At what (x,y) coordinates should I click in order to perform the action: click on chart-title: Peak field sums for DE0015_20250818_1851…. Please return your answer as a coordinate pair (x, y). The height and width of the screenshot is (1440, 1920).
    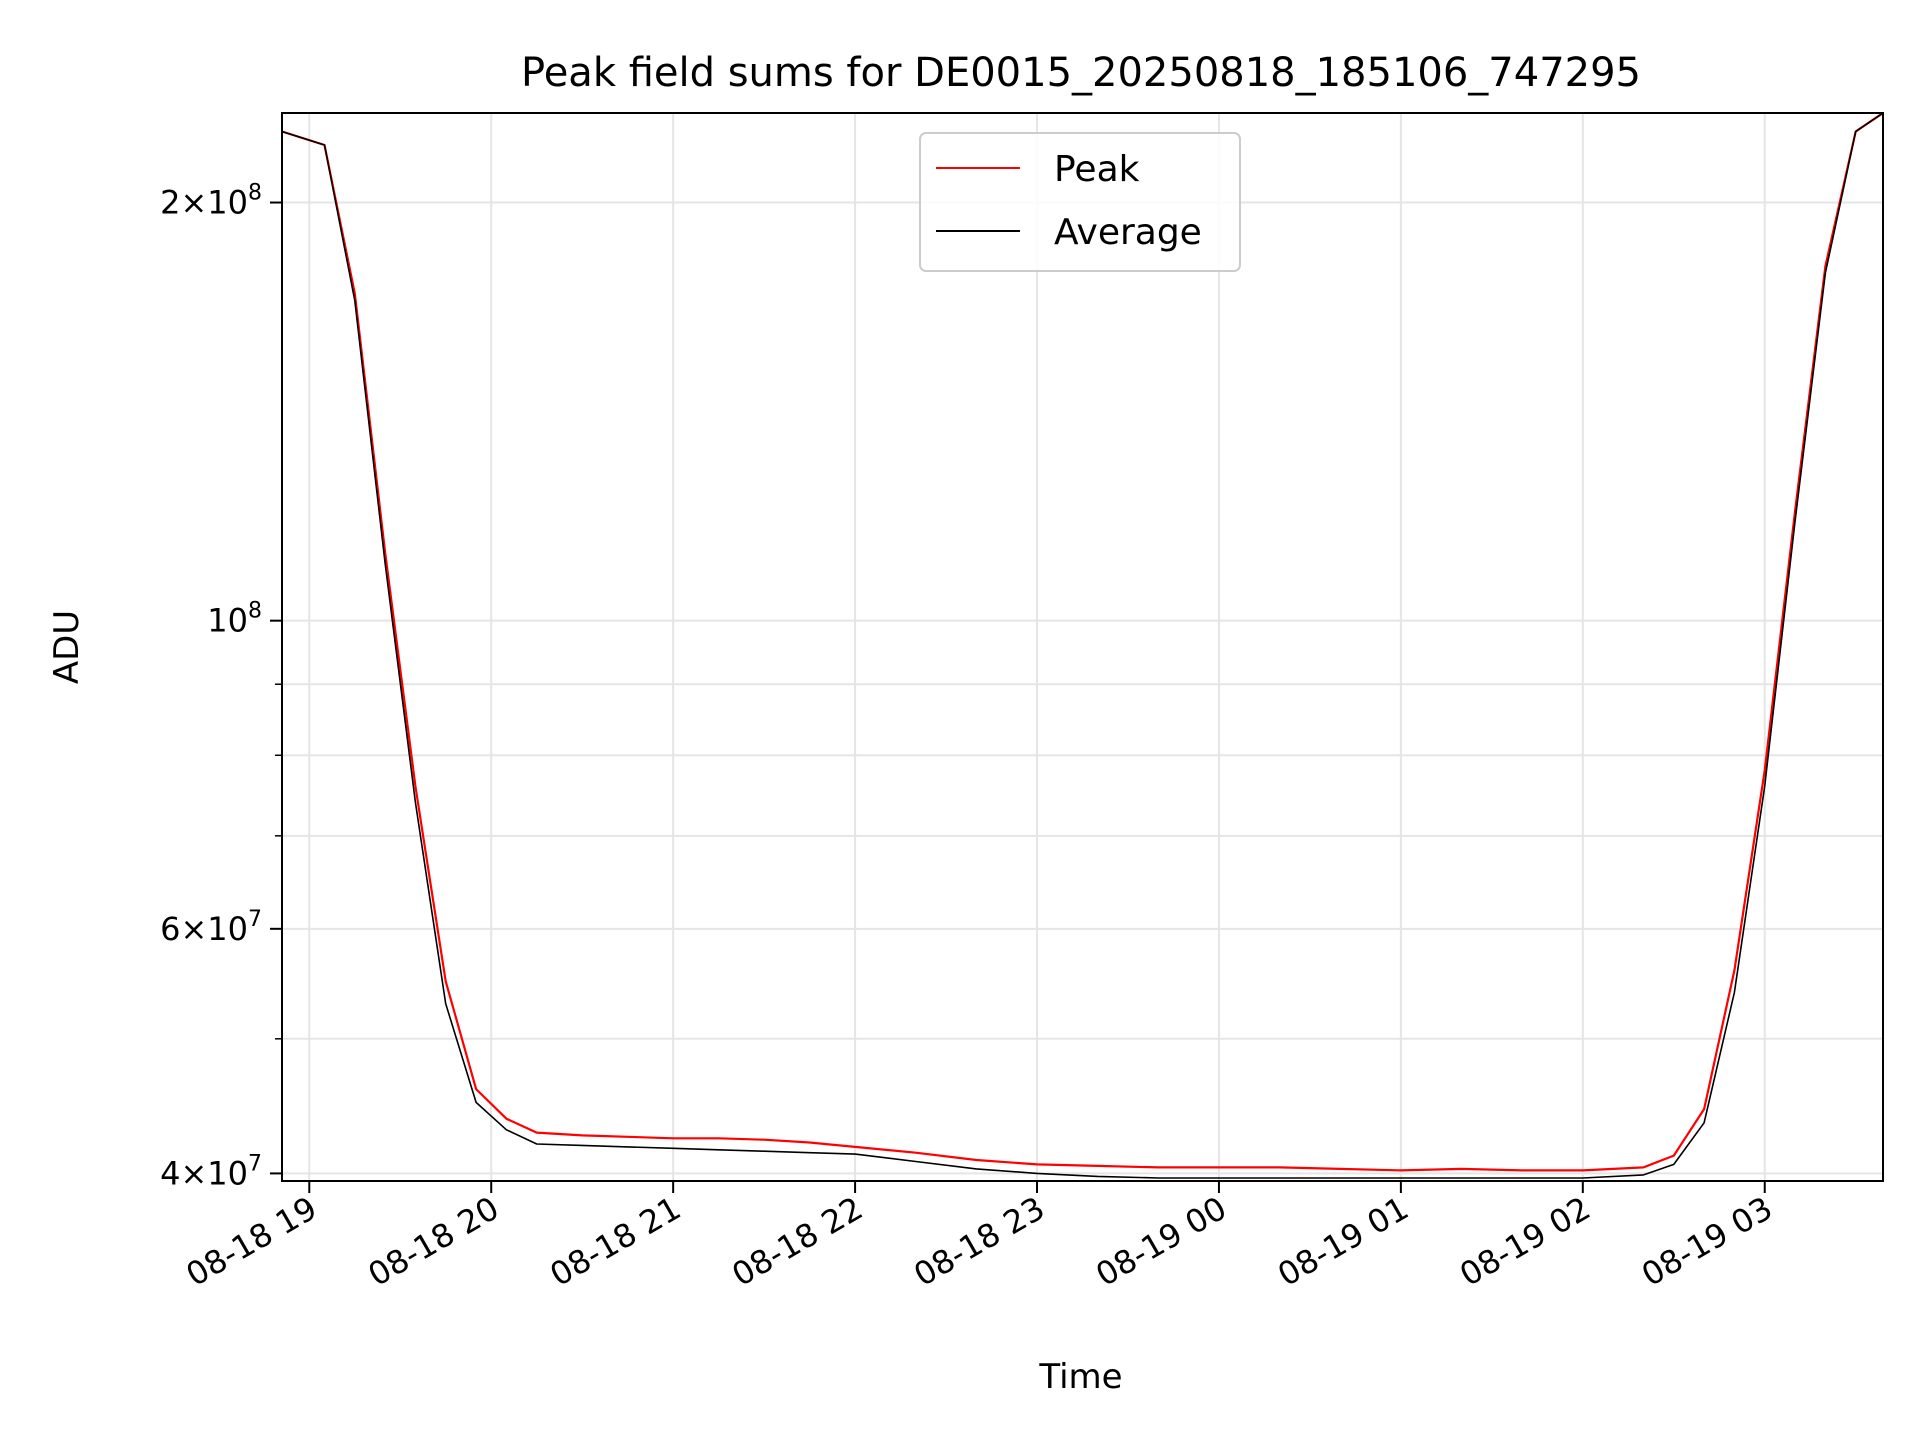
    Looking at the image, I should click on (1081, 73).